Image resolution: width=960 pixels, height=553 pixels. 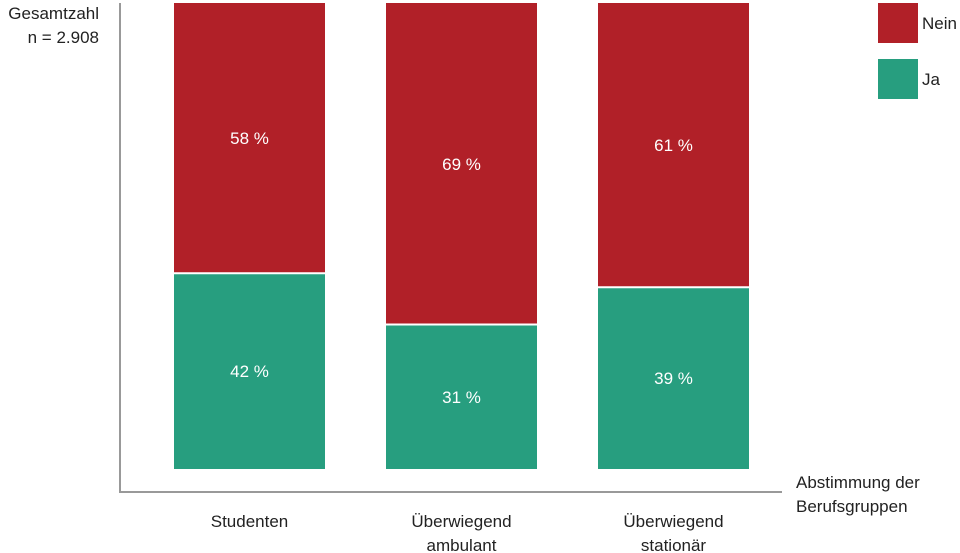 I want to click on legend-swatch-nein, so click(x=898, y=23).